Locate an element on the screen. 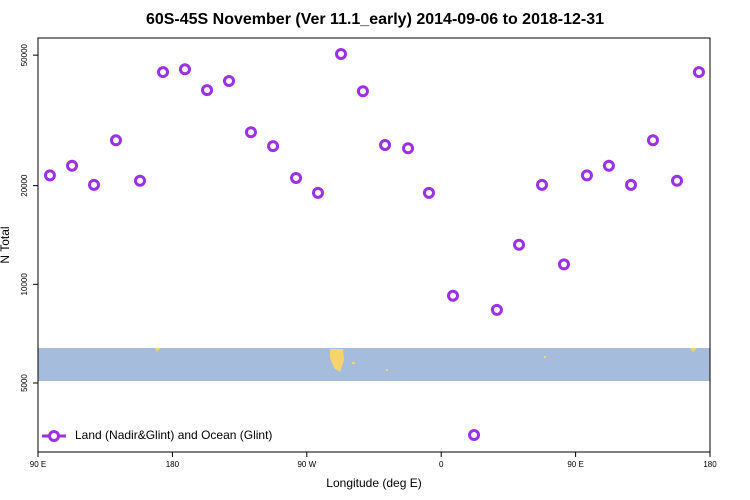  x-axis-label: Longitude (deg E) is located at coordinates (373, 483).